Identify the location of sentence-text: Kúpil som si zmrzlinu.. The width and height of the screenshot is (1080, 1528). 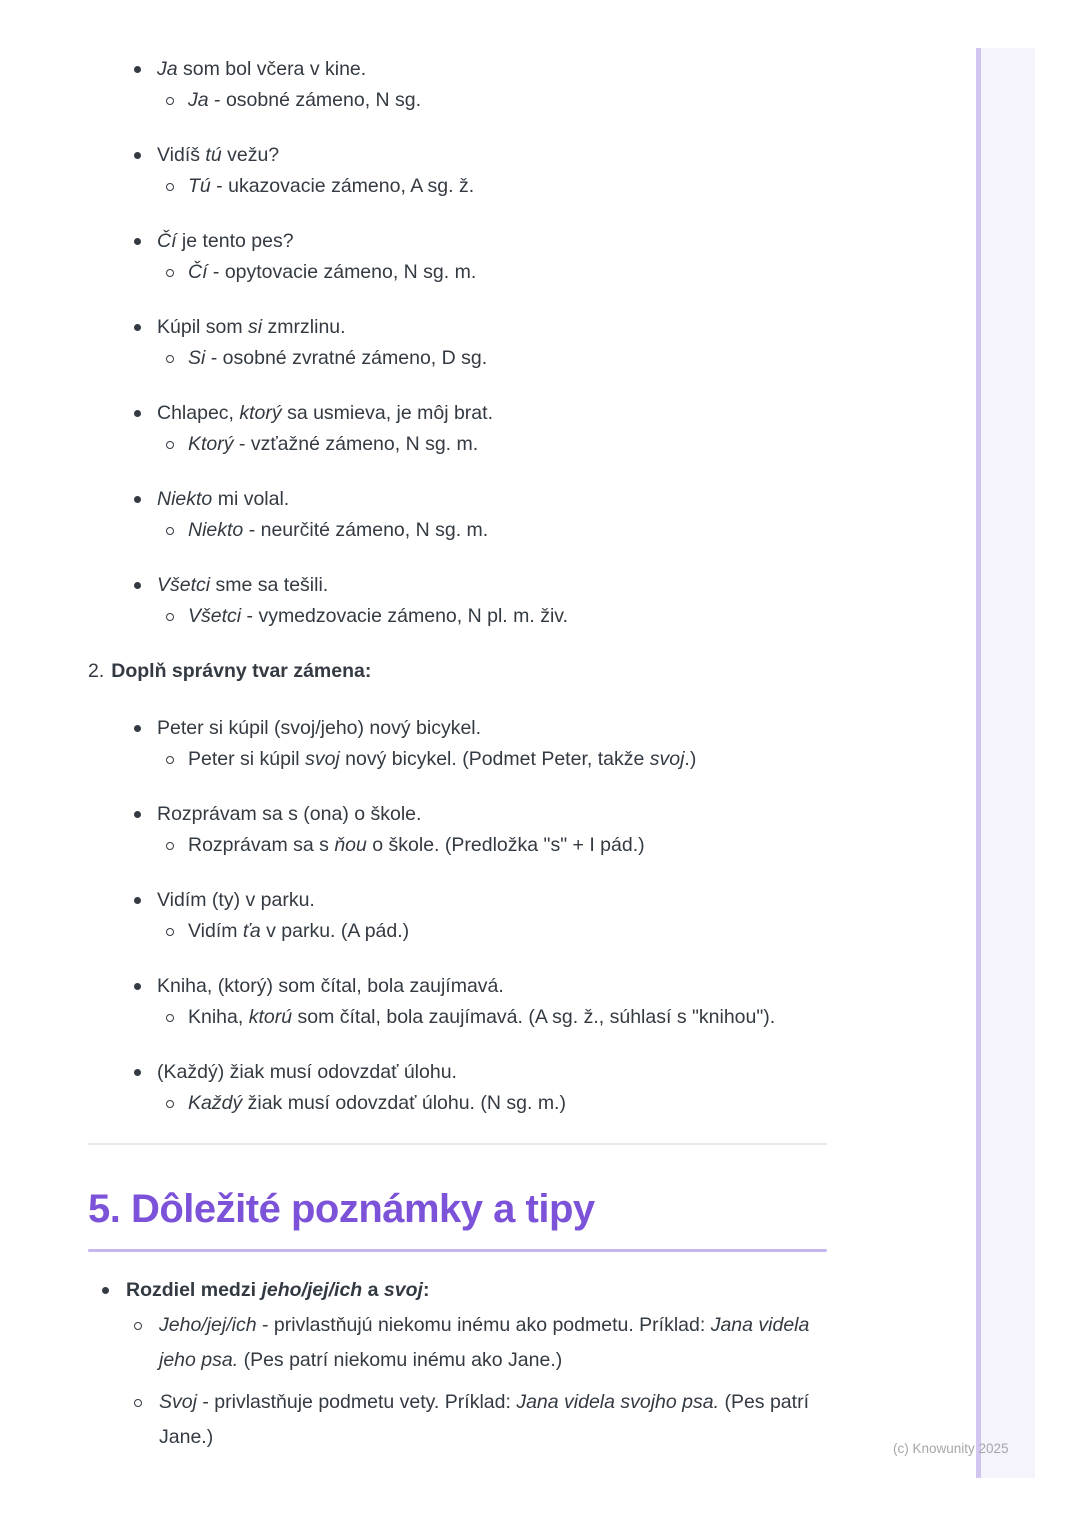
(251, 327).